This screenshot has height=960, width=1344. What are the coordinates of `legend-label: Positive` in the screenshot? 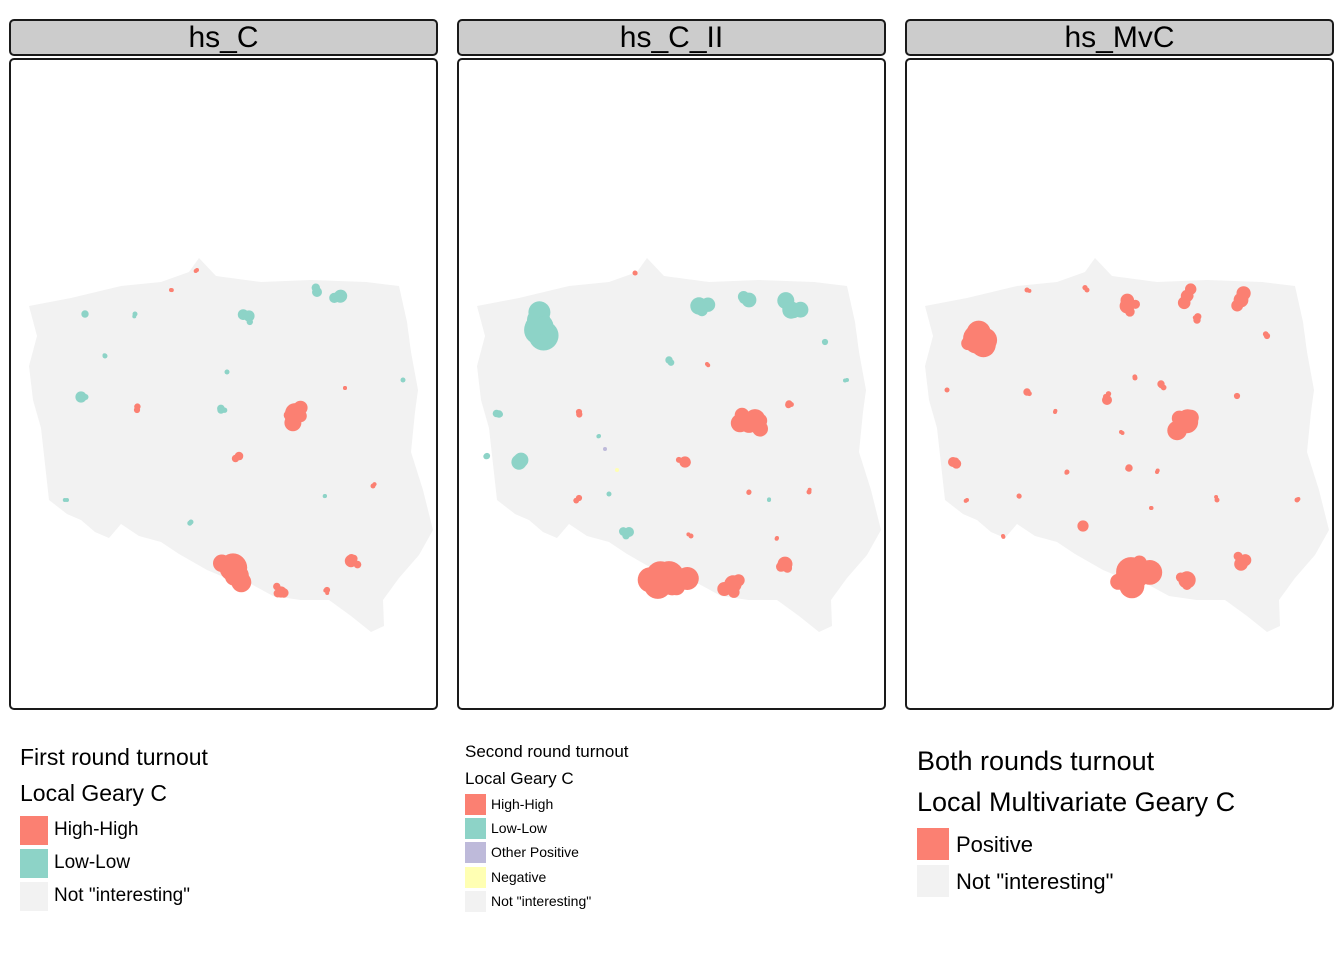 It's located at (995, 844).